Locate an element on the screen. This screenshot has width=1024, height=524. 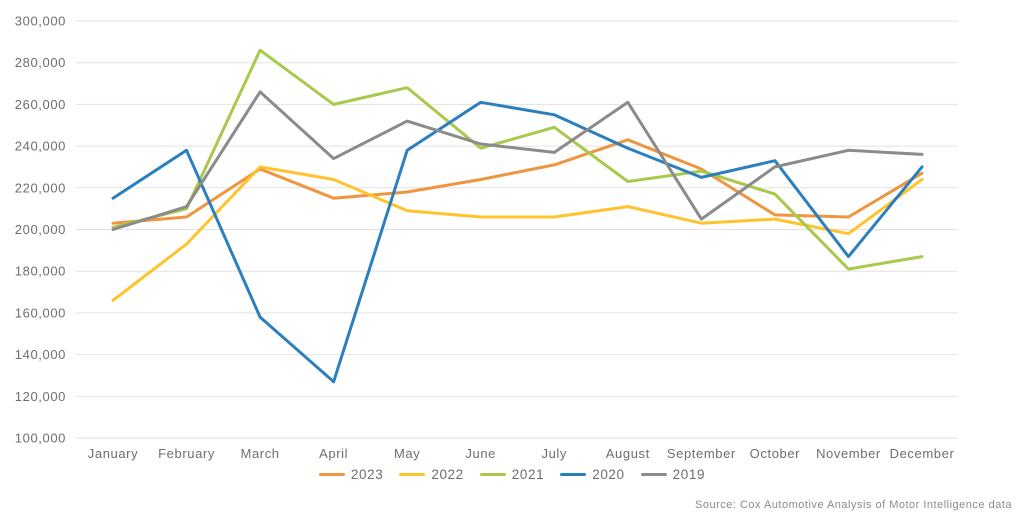
y-axis-label: 100,000 is located at coordinates (40, 438).